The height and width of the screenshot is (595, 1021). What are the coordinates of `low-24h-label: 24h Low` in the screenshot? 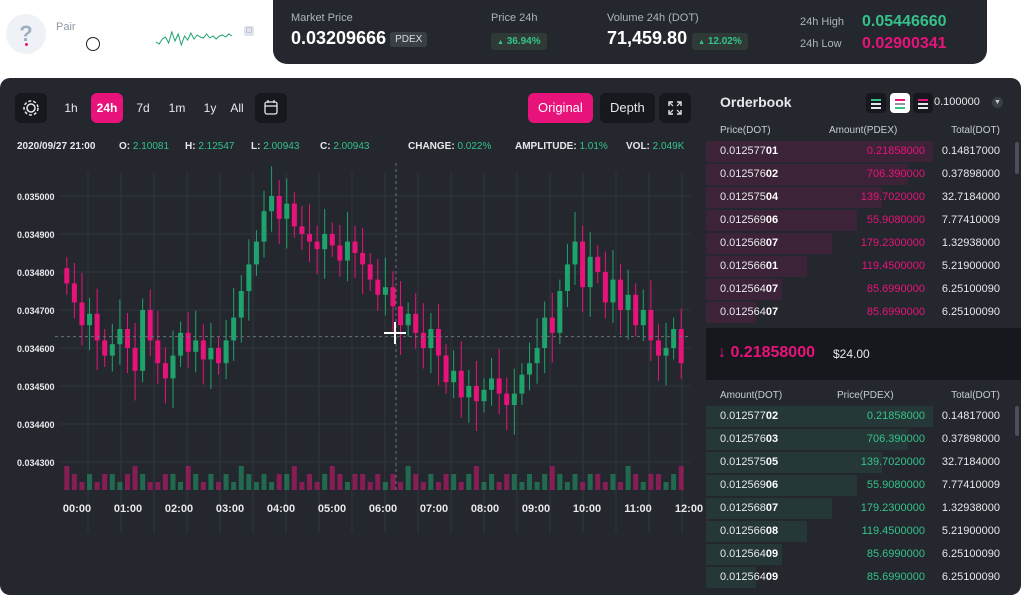 It's located at (821, 44).